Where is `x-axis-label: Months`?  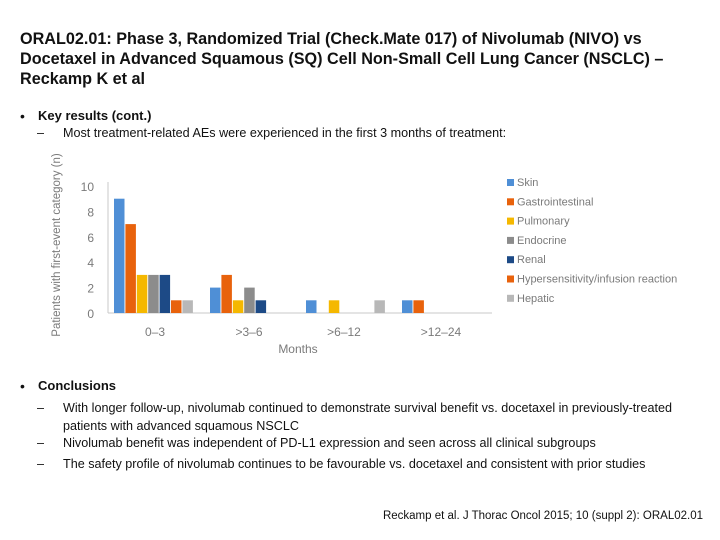
x-axis-label: Months is located at coordinates (297, 349).